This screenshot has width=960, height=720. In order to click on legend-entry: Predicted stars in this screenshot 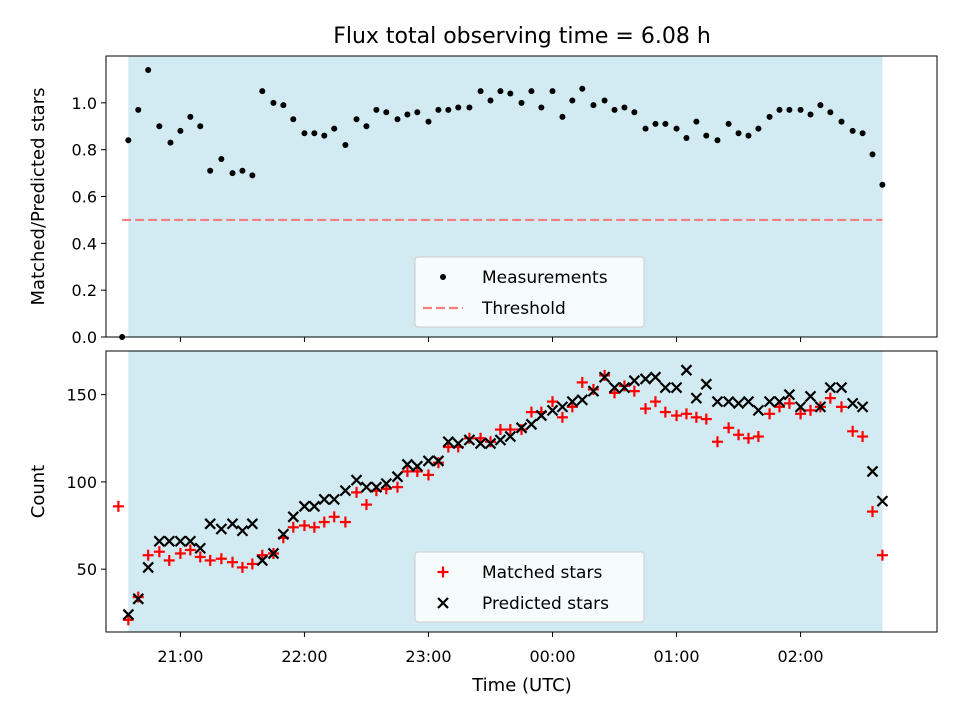, I will do `click(523, 604)`.